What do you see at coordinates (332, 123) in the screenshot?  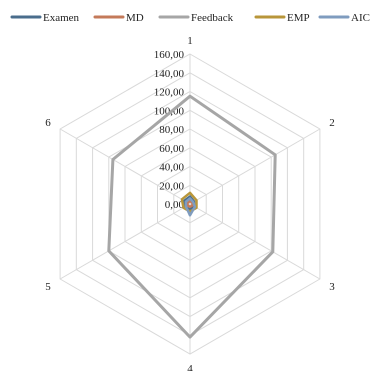 I see `category-label-2: 2` at bounding box center [332, 123].